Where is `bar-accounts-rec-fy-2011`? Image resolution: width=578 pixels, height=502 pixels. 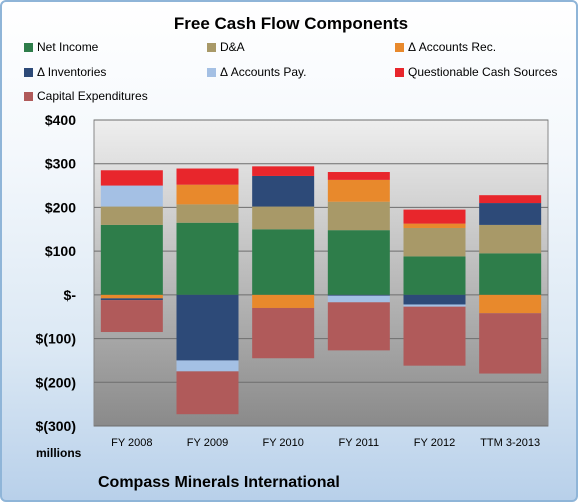 bar-accounts-rec-fy-2011 is located at coordinates (358, 190).